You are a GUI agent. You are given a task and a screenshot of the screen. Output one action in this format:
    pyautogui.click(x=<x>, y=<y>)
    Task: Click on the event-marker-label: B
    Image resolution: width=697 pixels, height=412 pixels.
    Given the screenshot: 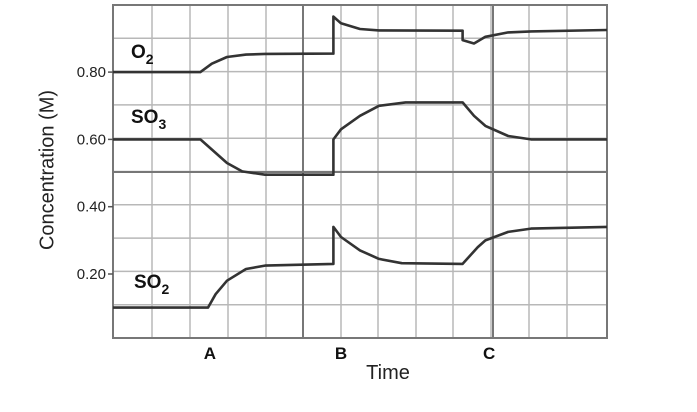 What is the action you would take?
    pyautogui.click(x=341, y=353)
    